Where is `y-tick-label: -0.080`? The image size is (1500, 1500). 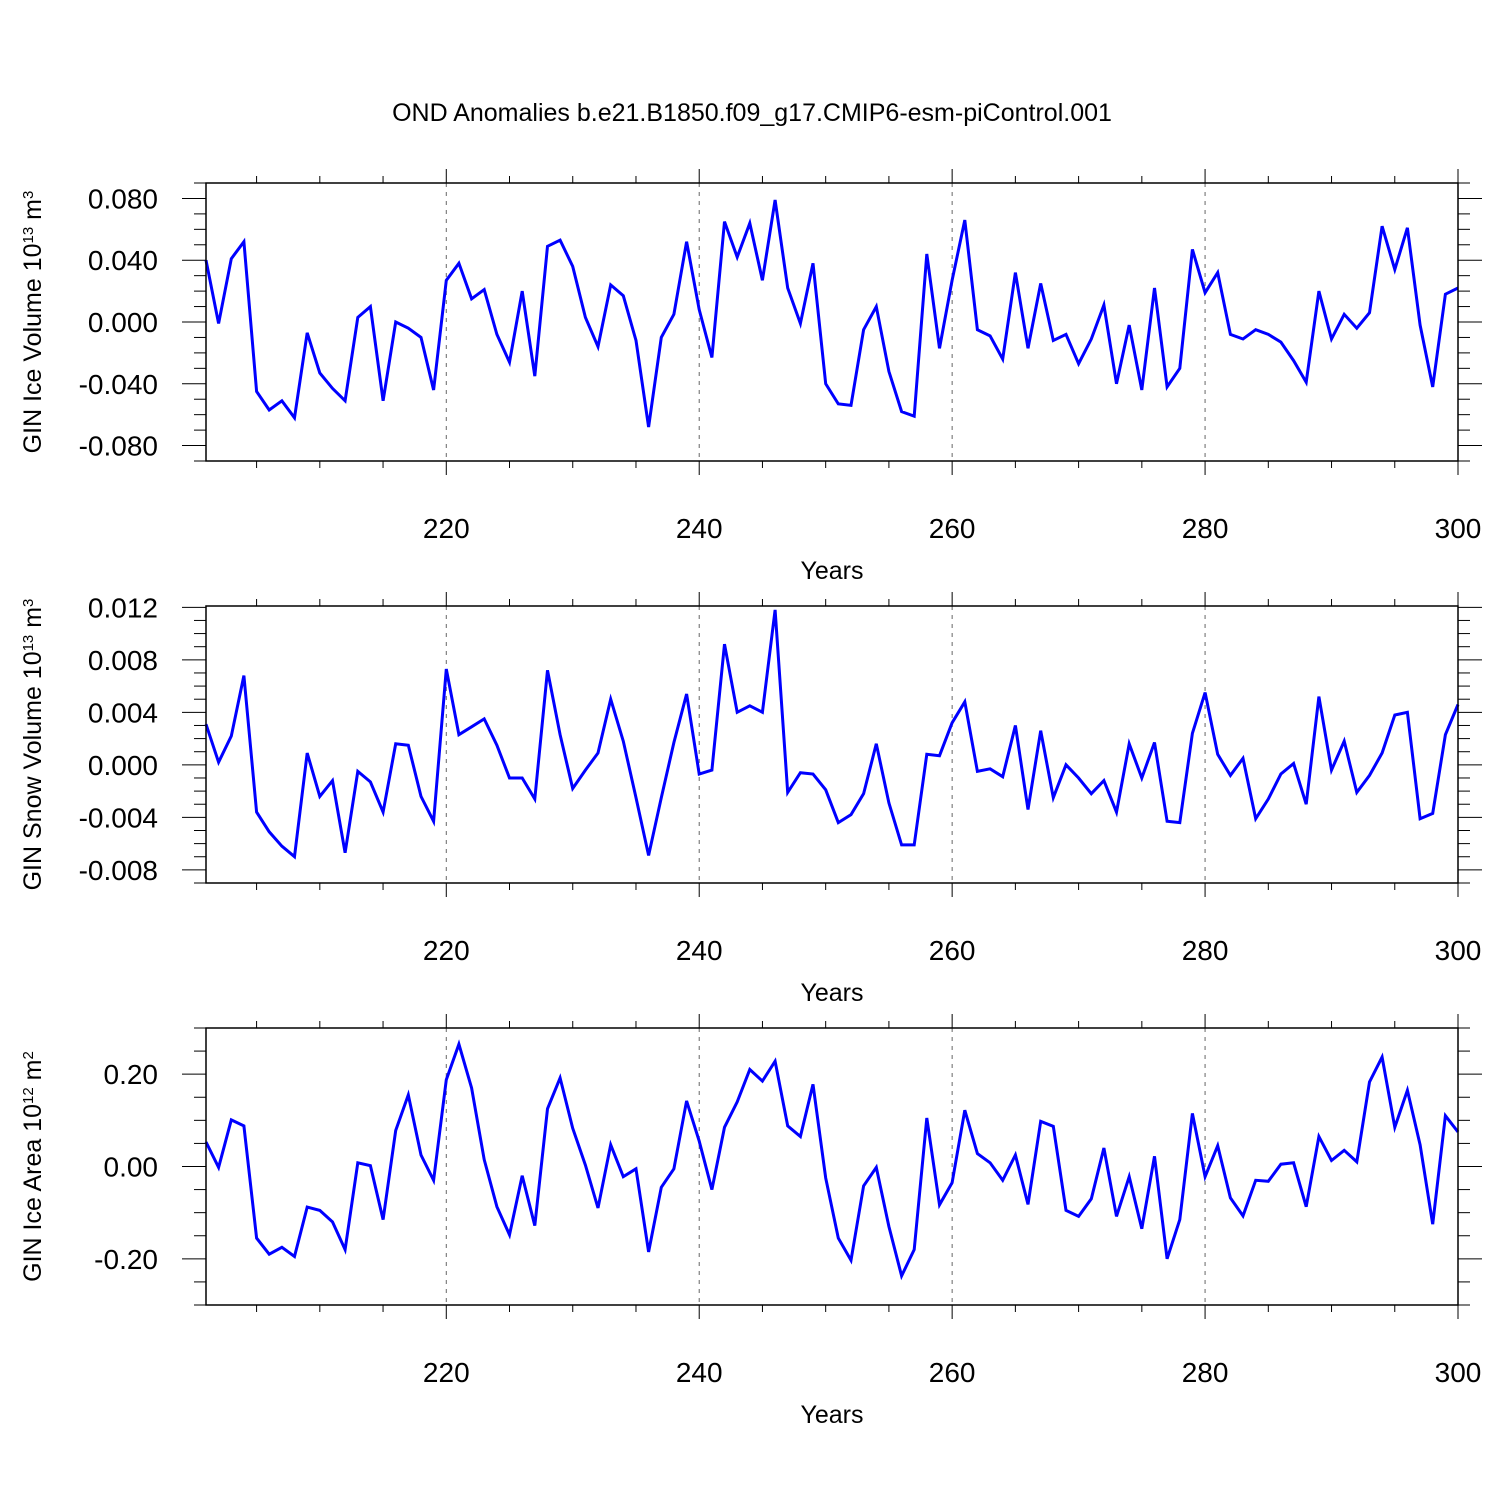 y-tick-label: -0.080 is located at coordinates (118, 446).